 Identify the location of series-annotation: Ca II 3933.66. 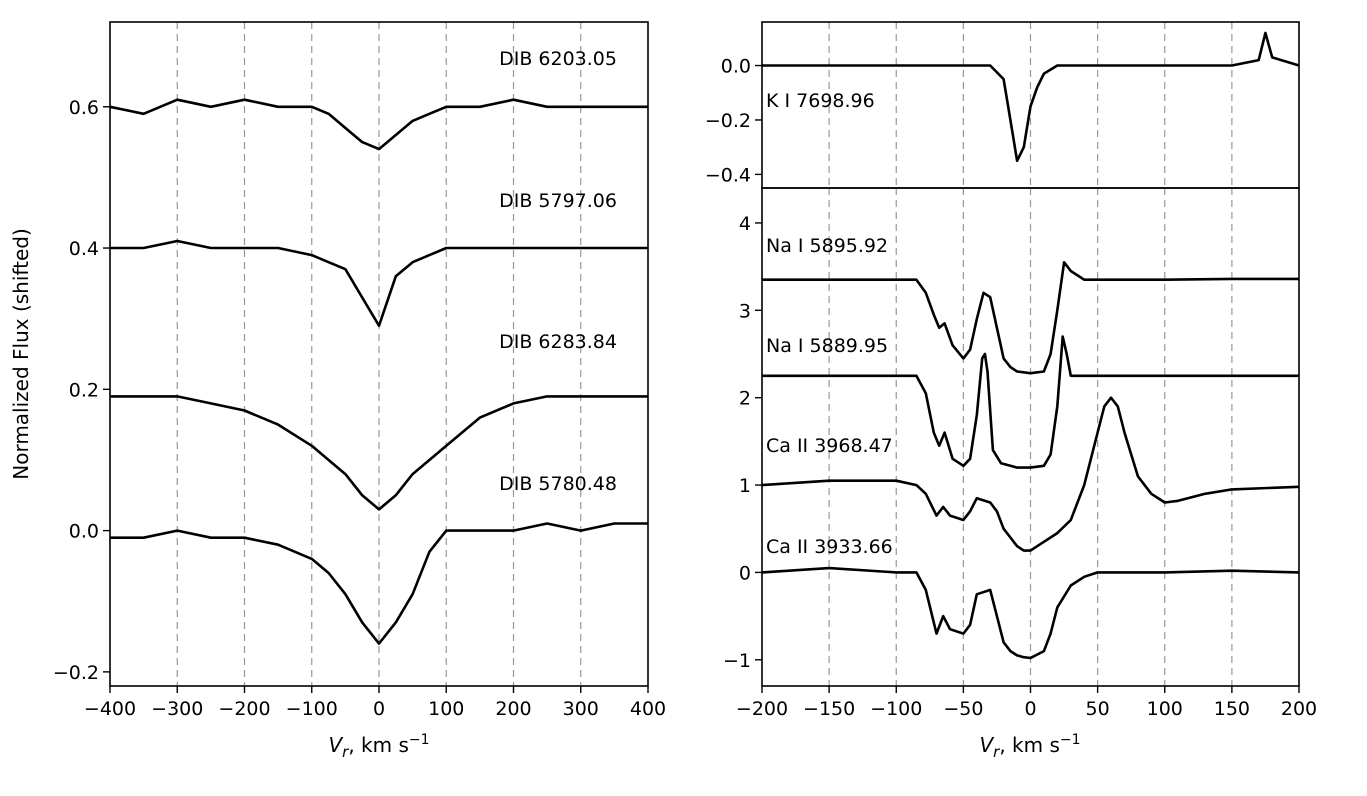
(829, 547).